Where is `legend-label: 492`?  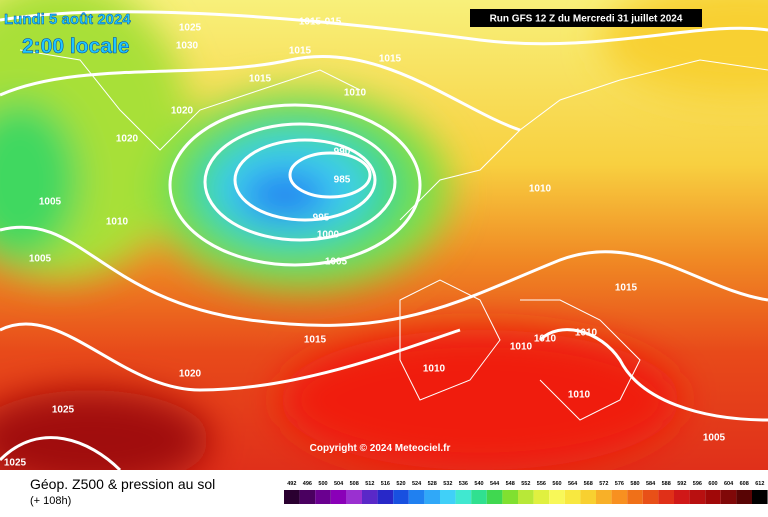
legend-label: 492 is located at coordinates (291, 484).